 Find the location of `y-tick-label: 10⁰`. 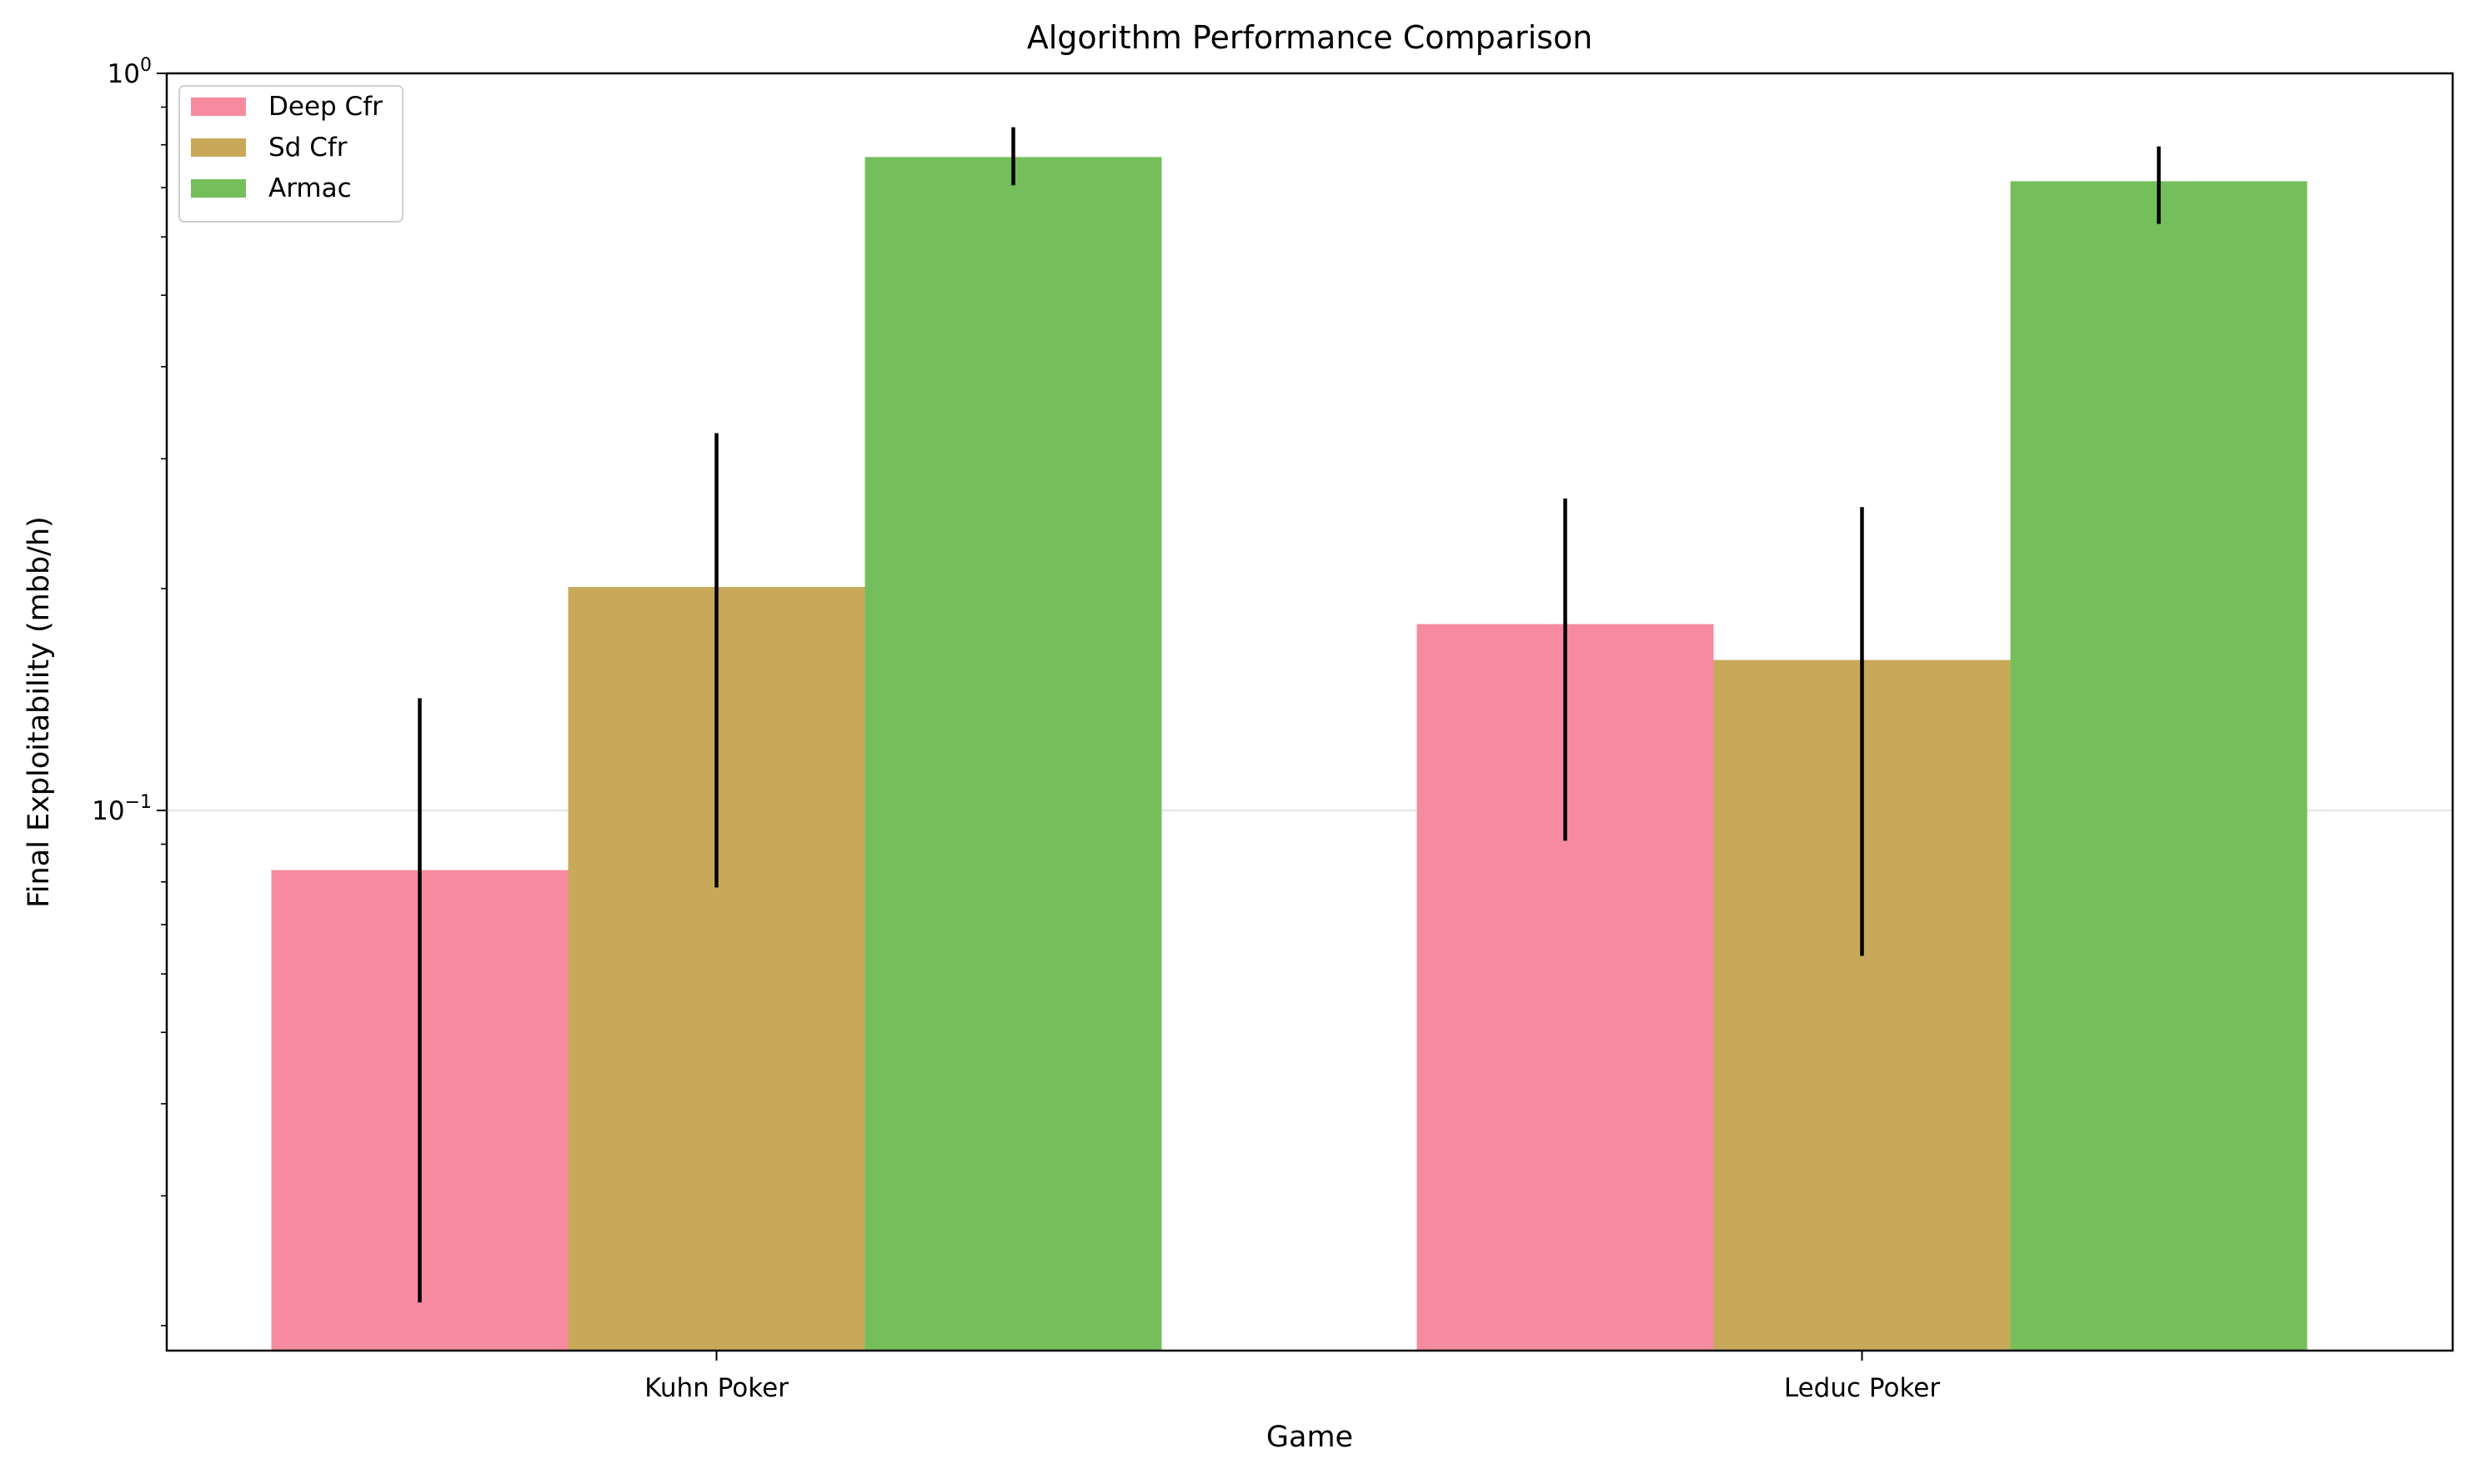

y-tick-label: 10⁰ is located at coordinates (130, 72).